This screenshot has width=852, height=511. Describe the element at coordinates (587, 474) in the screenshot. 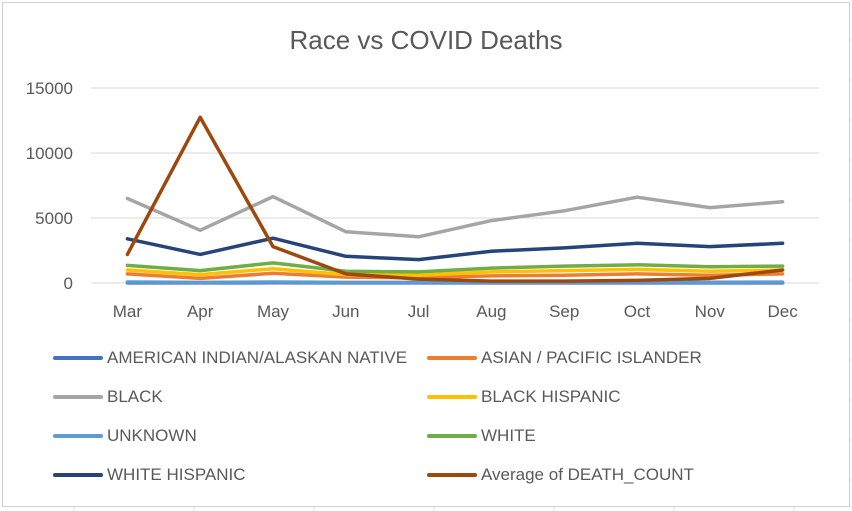

I see `legend-label: Average of DEATH_COUNT` at that location.